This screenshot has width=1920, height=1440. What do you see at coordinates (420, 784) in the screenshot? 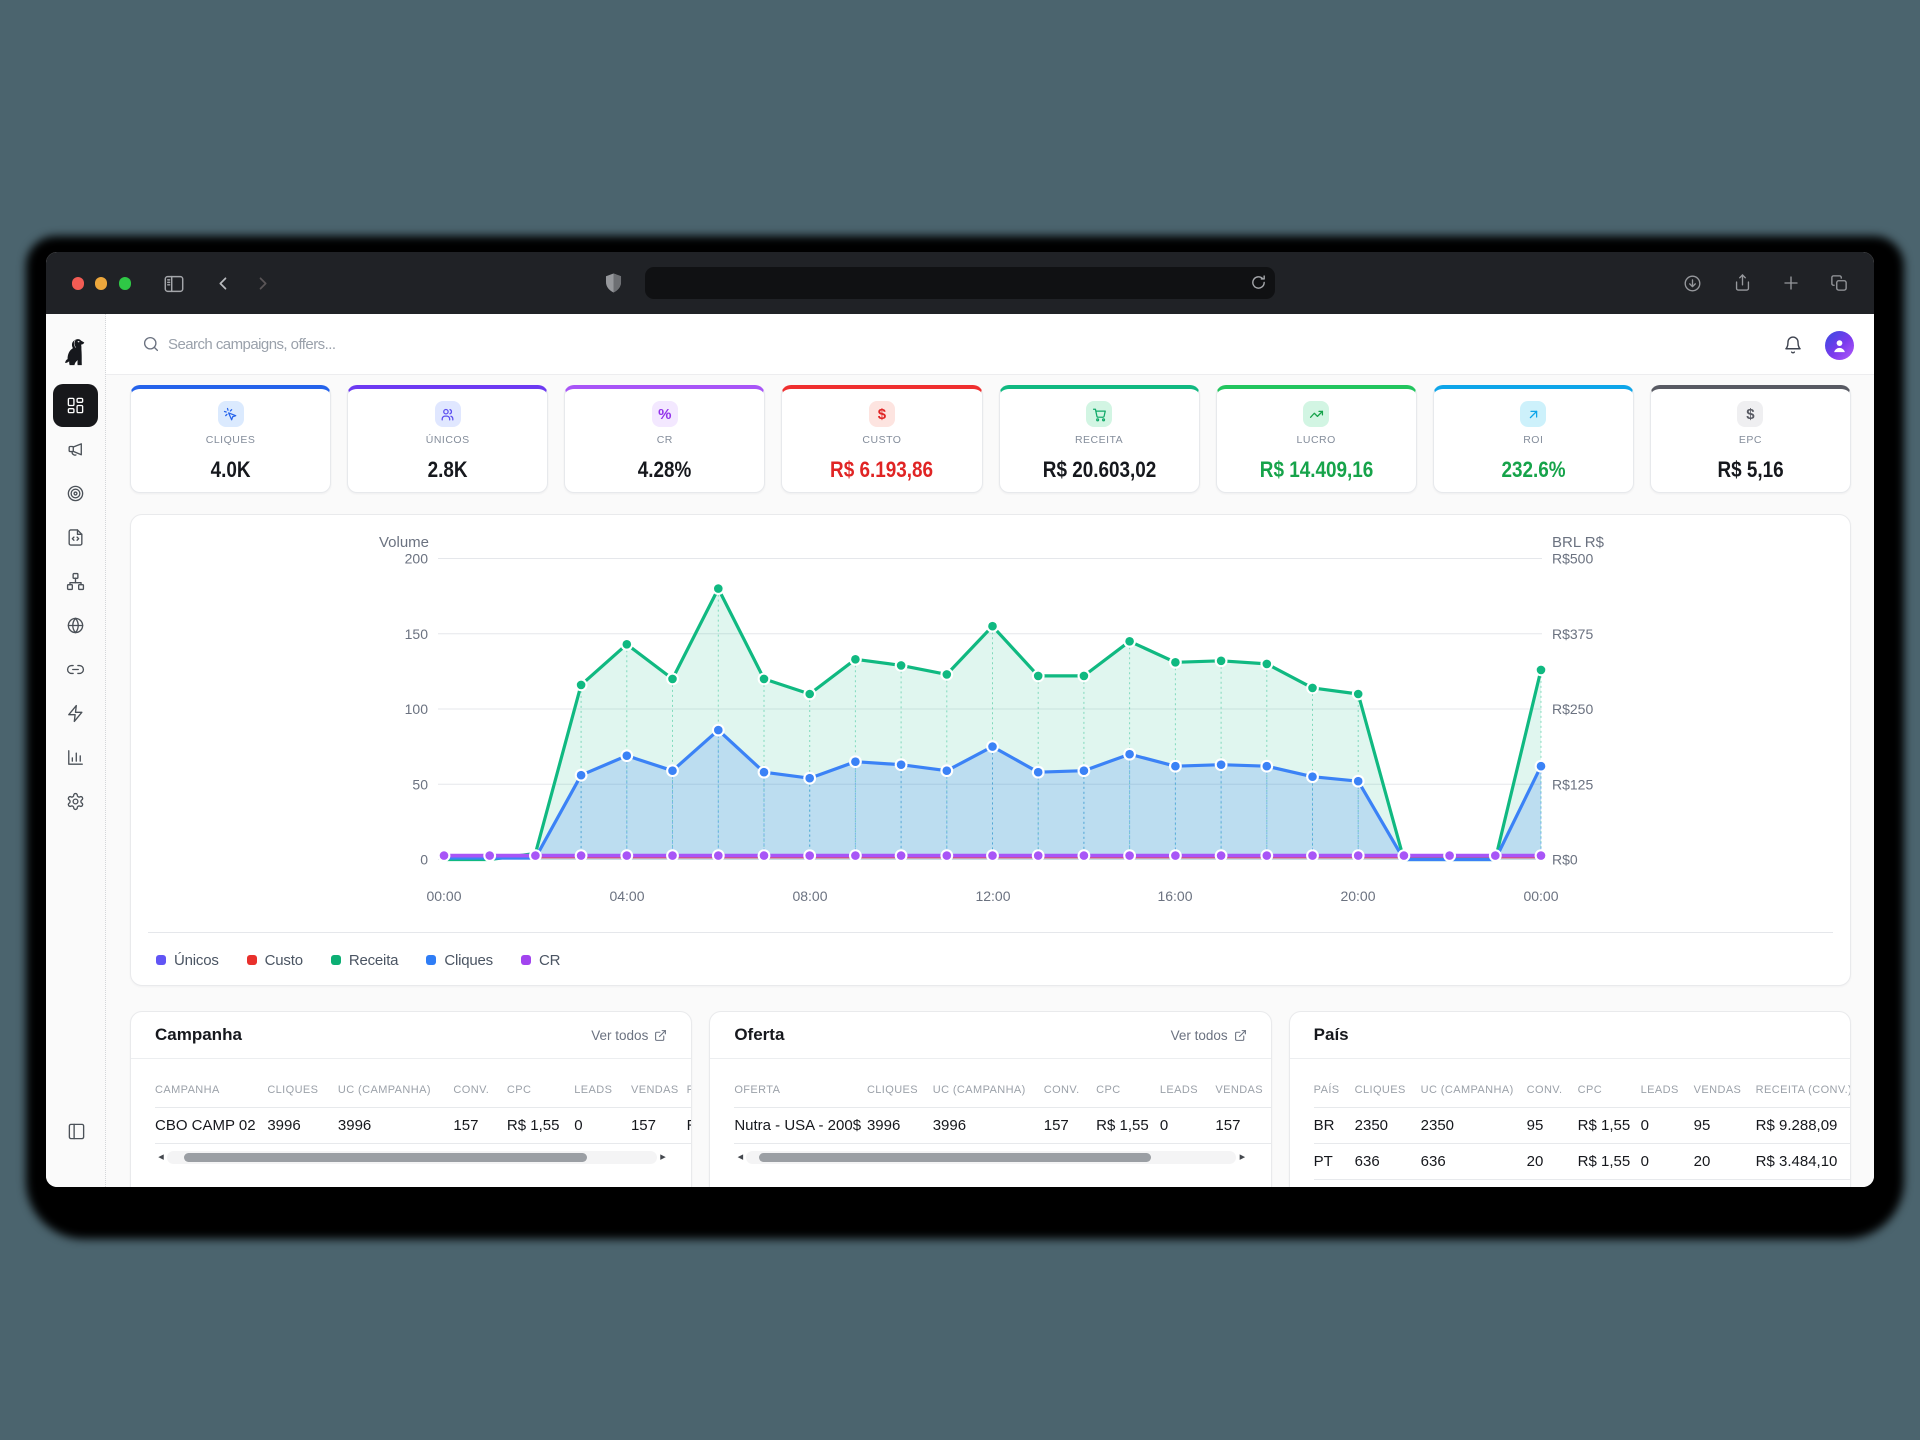
I see `svg-text: 50` at bounding box center [420, 784].